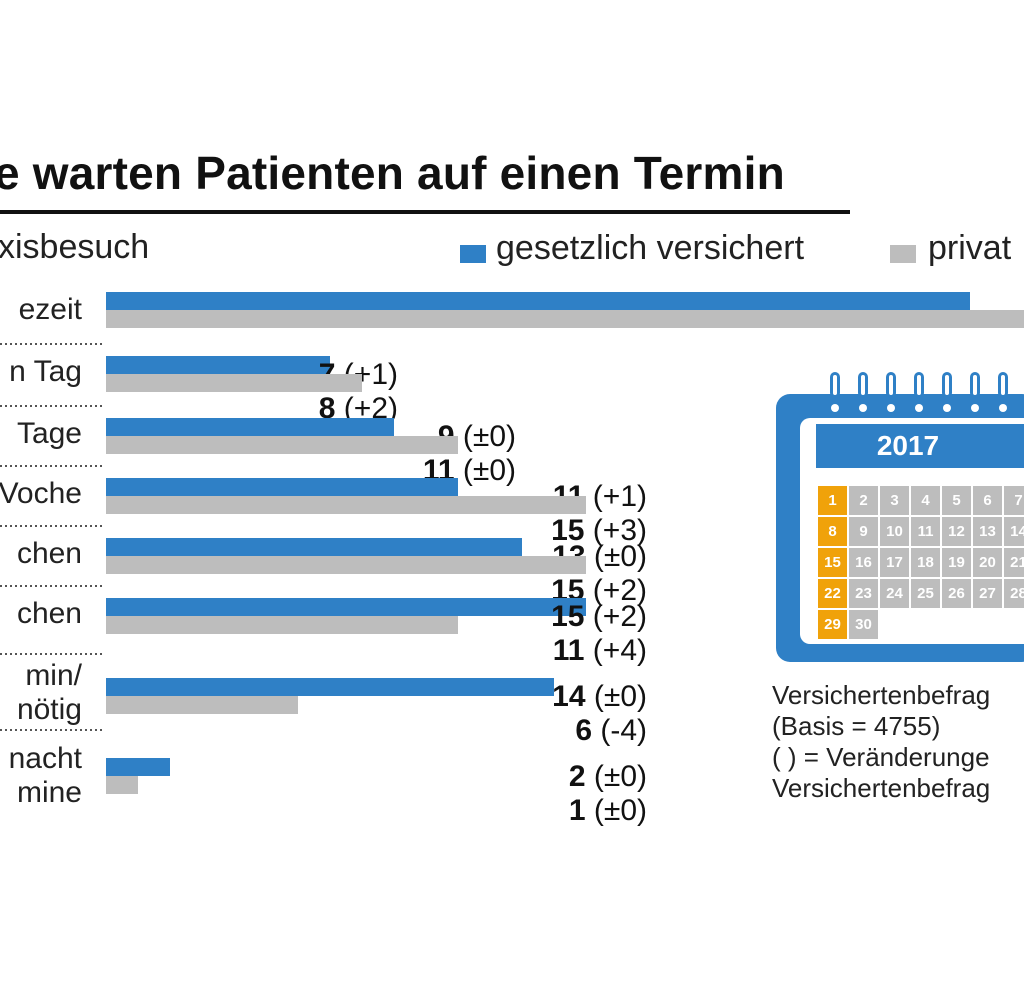  Describe the element at coordinates (832, 562) in the screenshot. I see `calendar-day: 15` at that location.